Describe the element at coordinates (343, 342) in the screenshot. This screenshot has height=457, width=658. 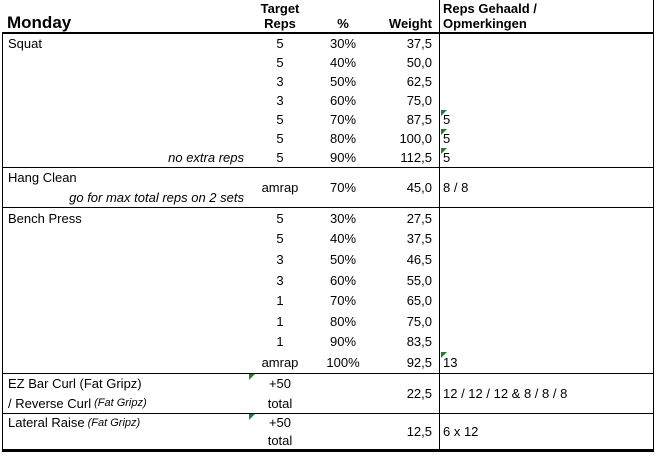
I see `bench-pct-cell: 90%` at that location.